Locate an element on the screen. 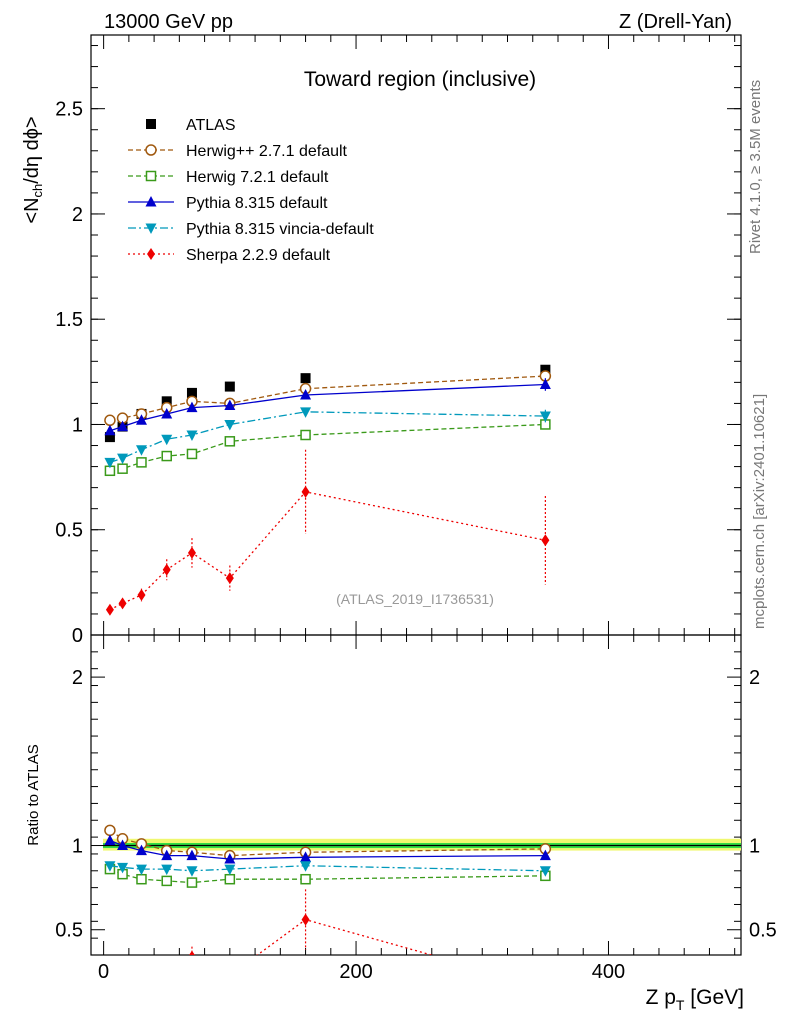 Image resolution: width=786 pixels, height=1024 pixels. legend-label-herwig-7-2-1-default: Herwig 7.2.1 default is located at coordinates (257, 177).